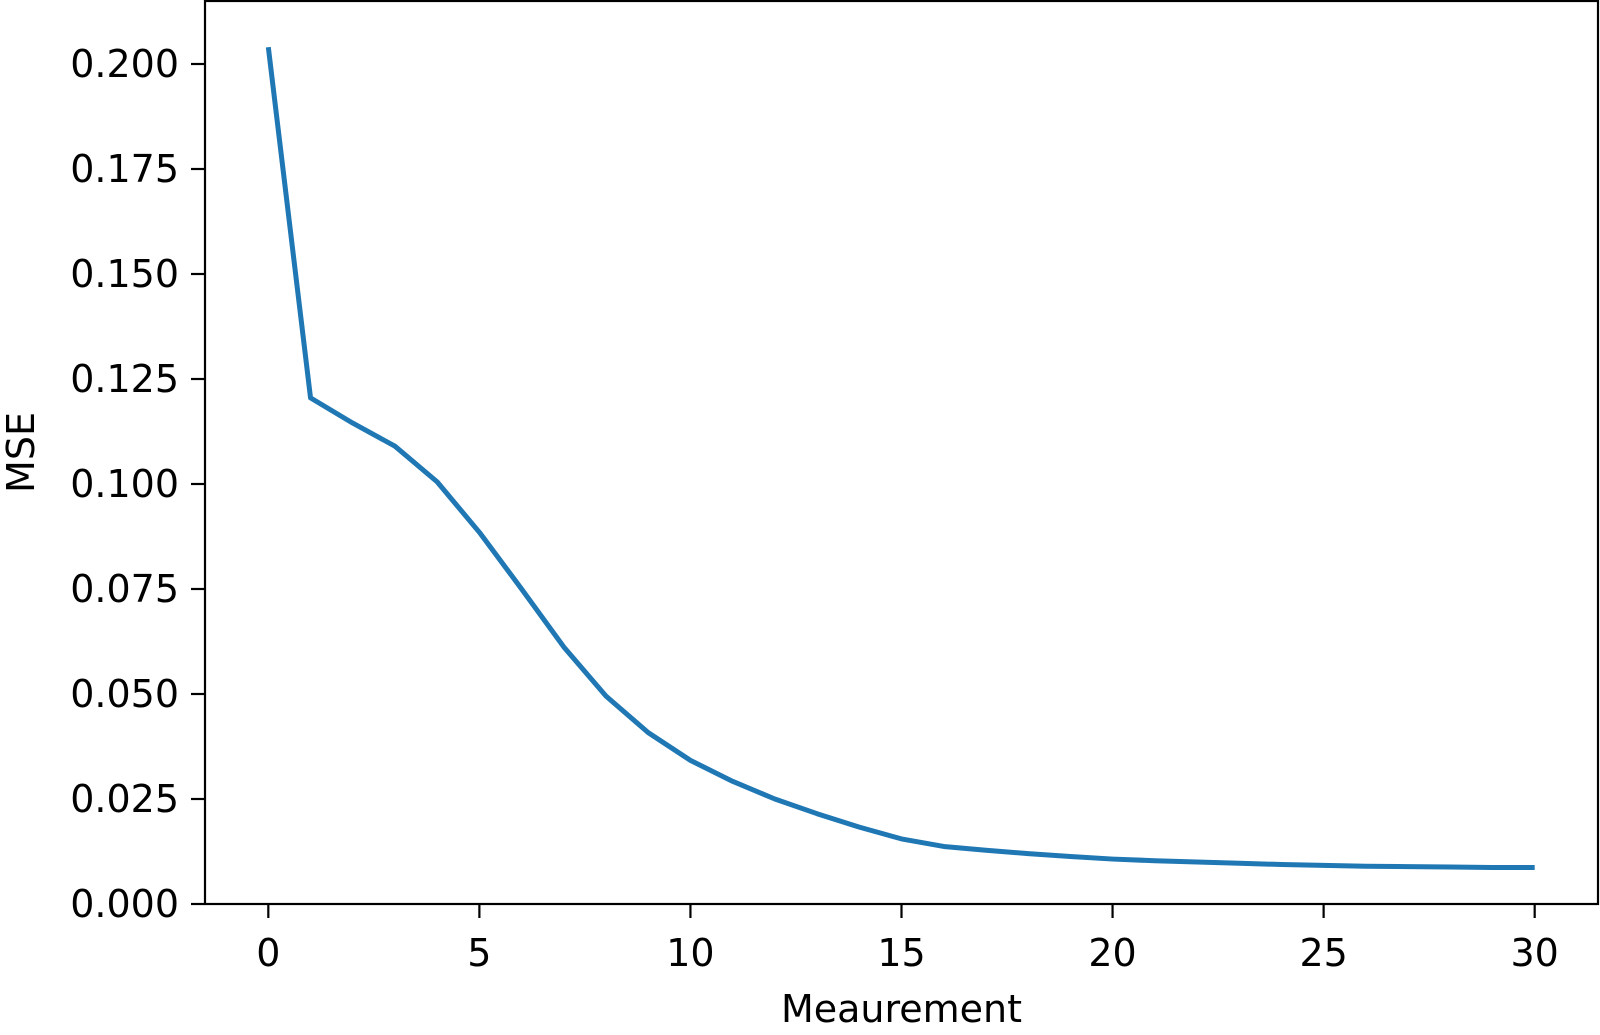  Describe the element at coordinates (901, 1009) in the screenshot. I see `x-axis-label: Meaurement` at that location.